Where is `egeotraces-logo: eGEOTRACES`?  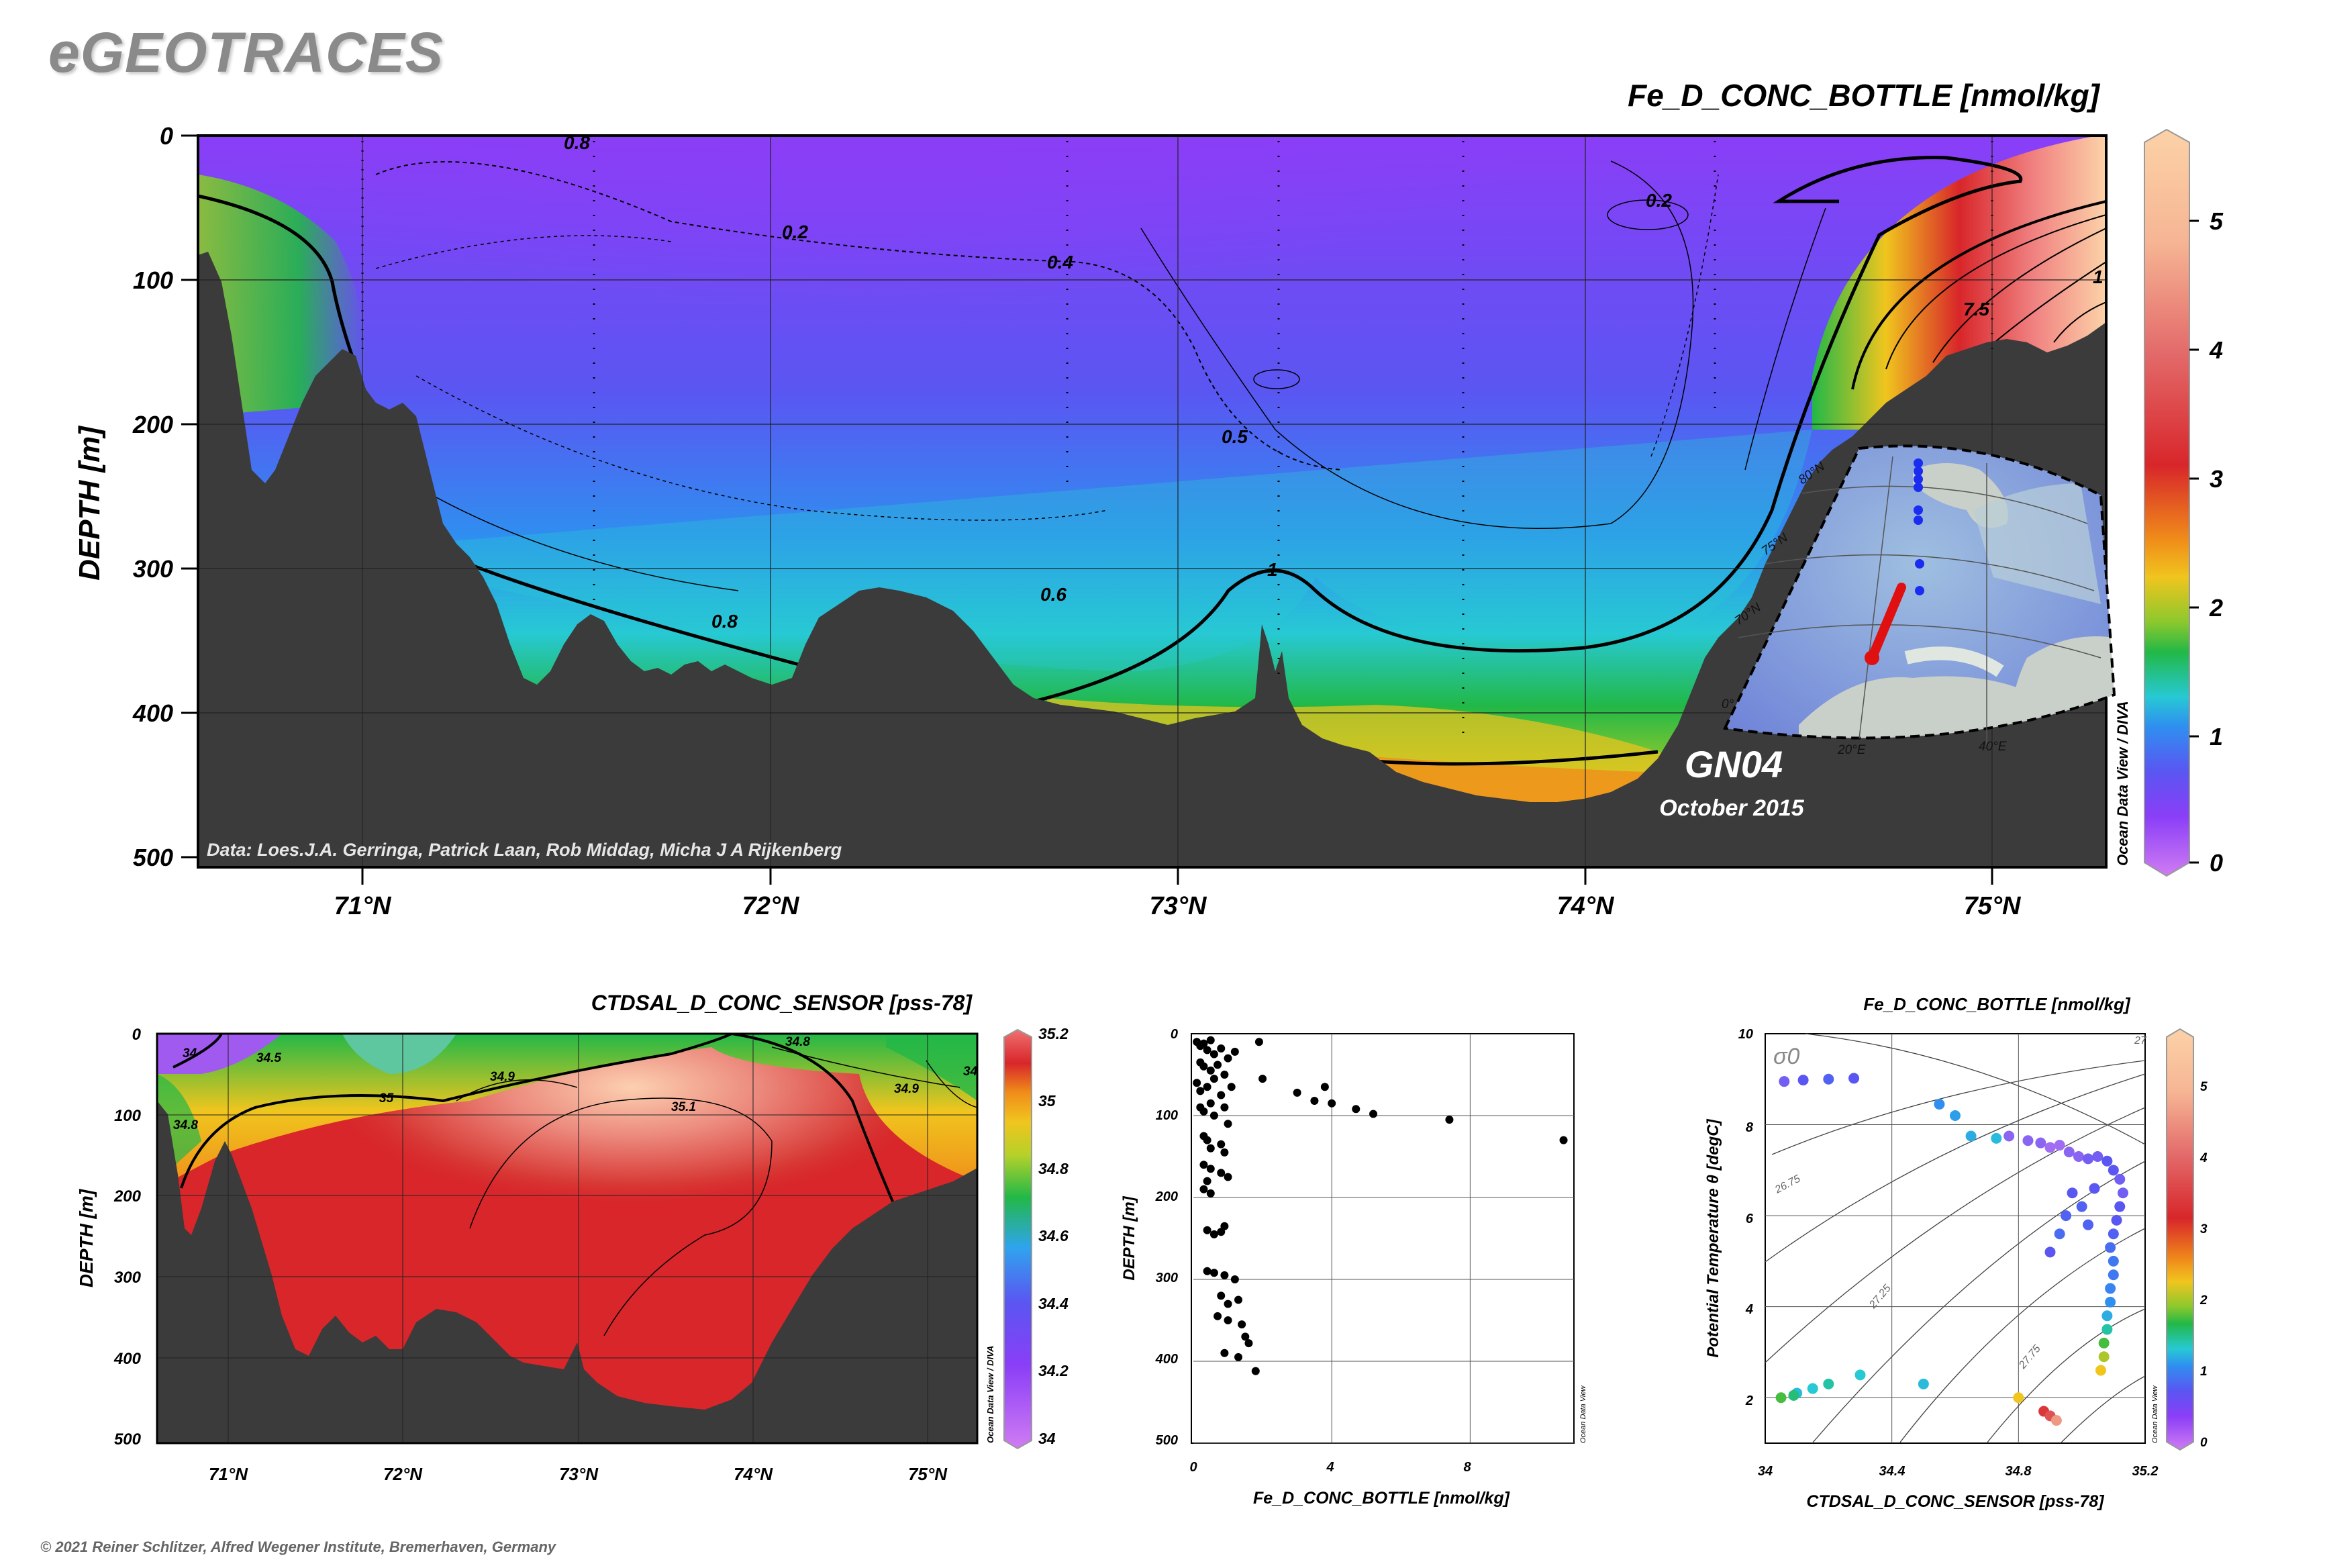
egeotraces-logo: eGEOTRACES is located at coordinates (246, 53).